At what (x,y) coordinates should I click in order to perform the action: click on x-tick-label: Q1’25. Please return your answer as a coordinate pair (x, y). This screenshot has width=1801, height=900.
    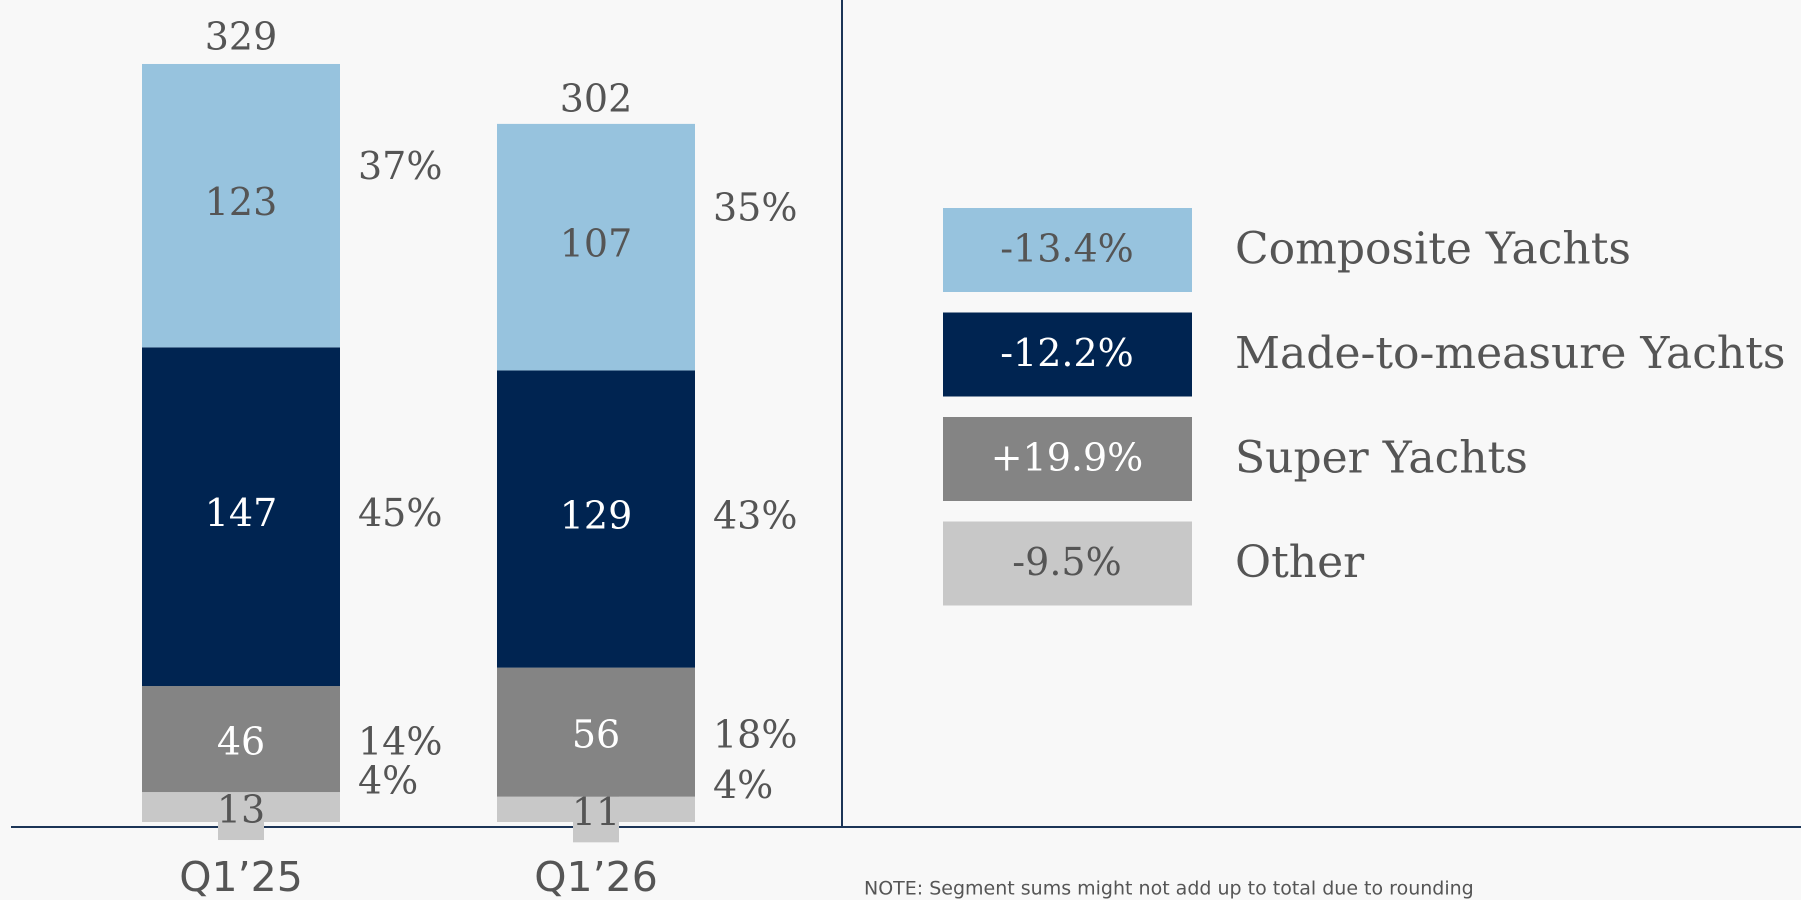
    Looking at the image, I should click on (241, 876).